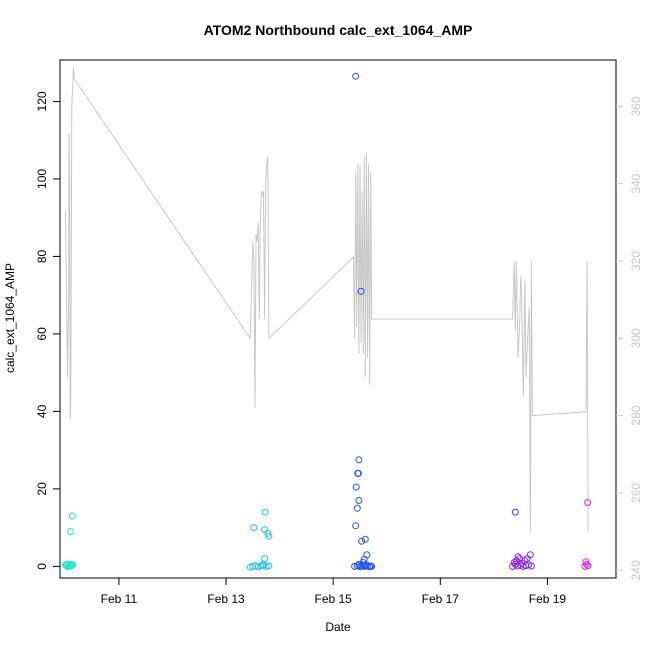 The height and width of the screenshot is (650, 650). I want to click on chart-title: ATOM2 Northbound calc_ext_1064_AMP, so click(338, 30).